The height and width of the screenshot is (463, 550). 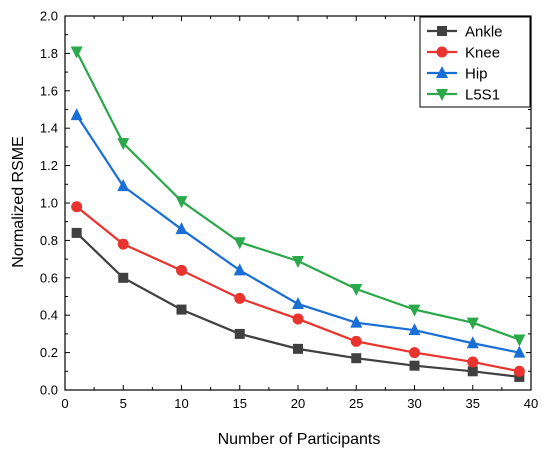 What do you see at coordinates (49, 390) in the screenshot?
I see `y-tick-label: 0.0` at bounding box center [49, 390].